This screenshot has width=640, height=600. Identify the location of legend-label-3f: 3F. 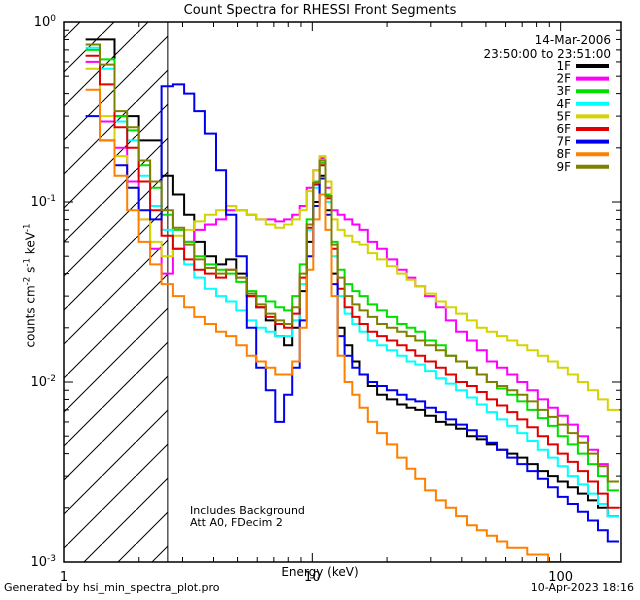
(563, 91).